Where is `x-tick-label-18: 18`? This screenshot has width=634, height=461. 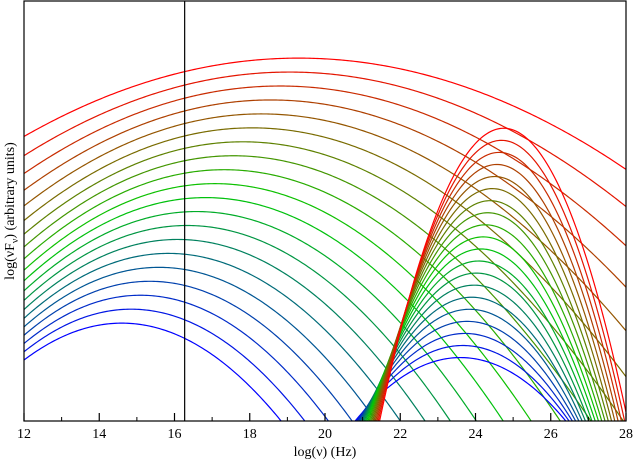 x-tick-label-18: 18 is located at coordinates (250, 434).